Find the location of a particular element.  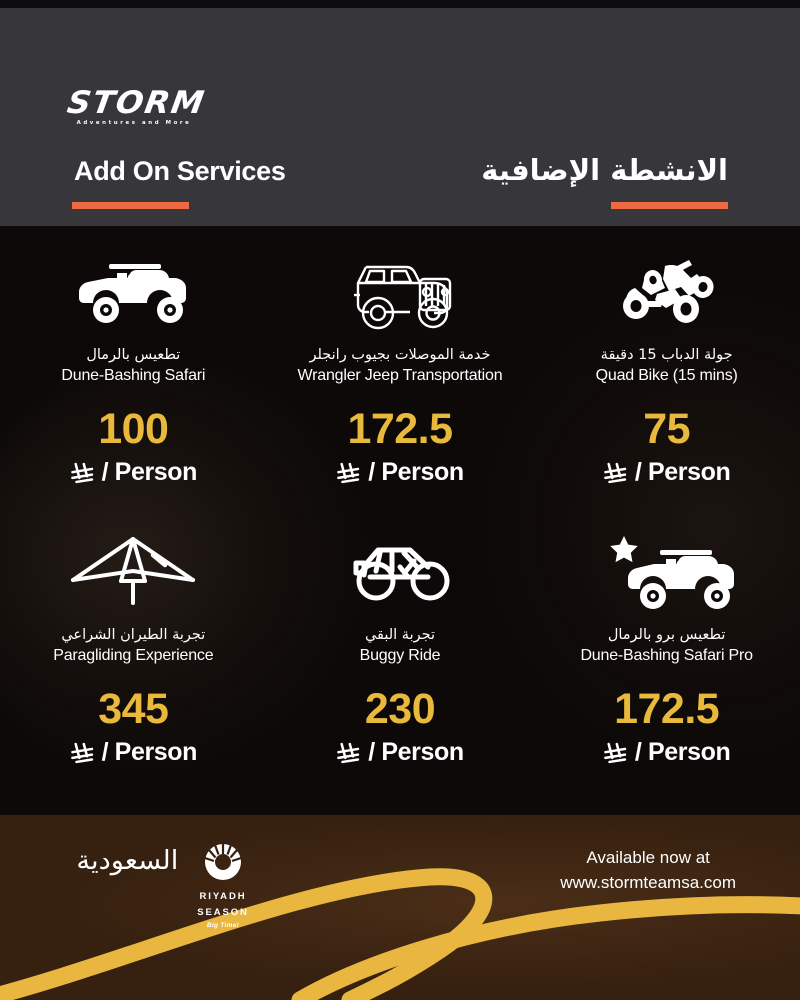

service-name-en: Dune-Bashing Safari is located at coordinates (133, 376).